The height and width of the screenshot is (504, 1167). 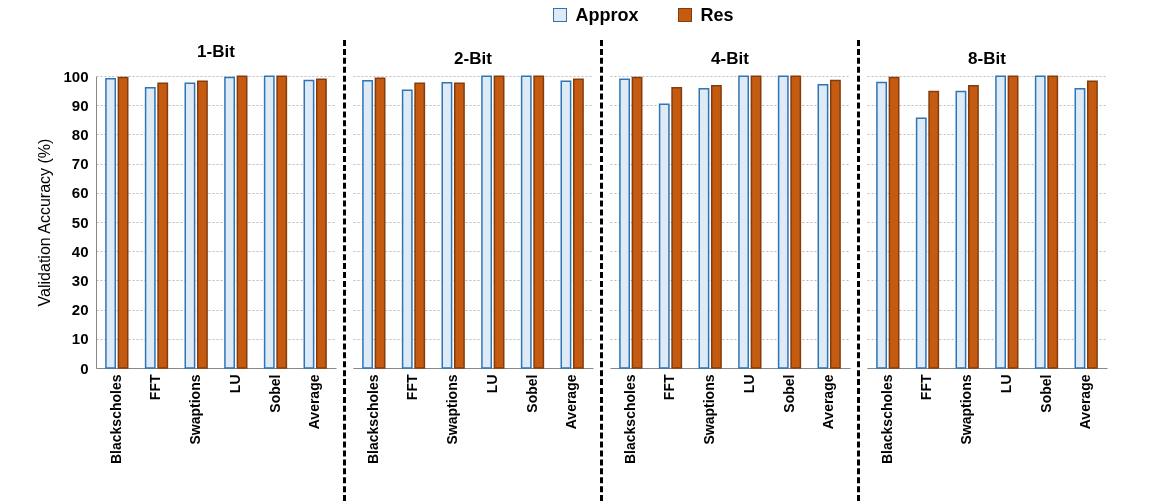 I want to click on chart-title: 8-Bit, so click(x=987, y=58).